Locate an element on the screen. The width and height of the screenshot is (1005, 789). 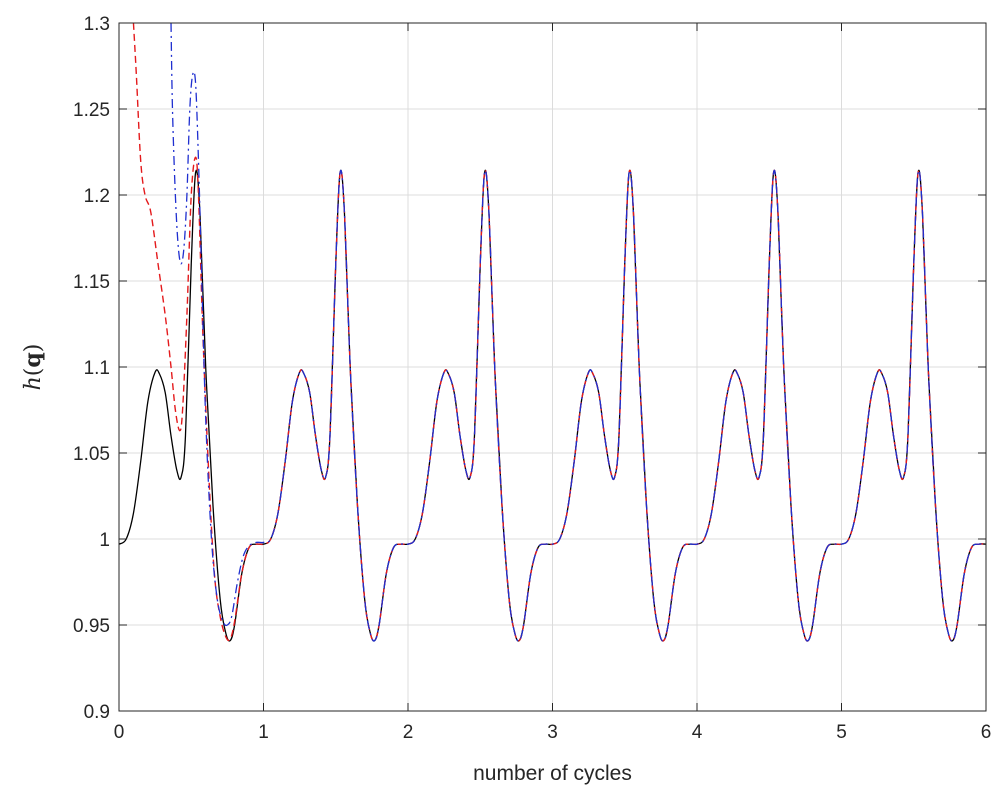
y-tick-label: 1.15 is located at coordinates (91, 282).